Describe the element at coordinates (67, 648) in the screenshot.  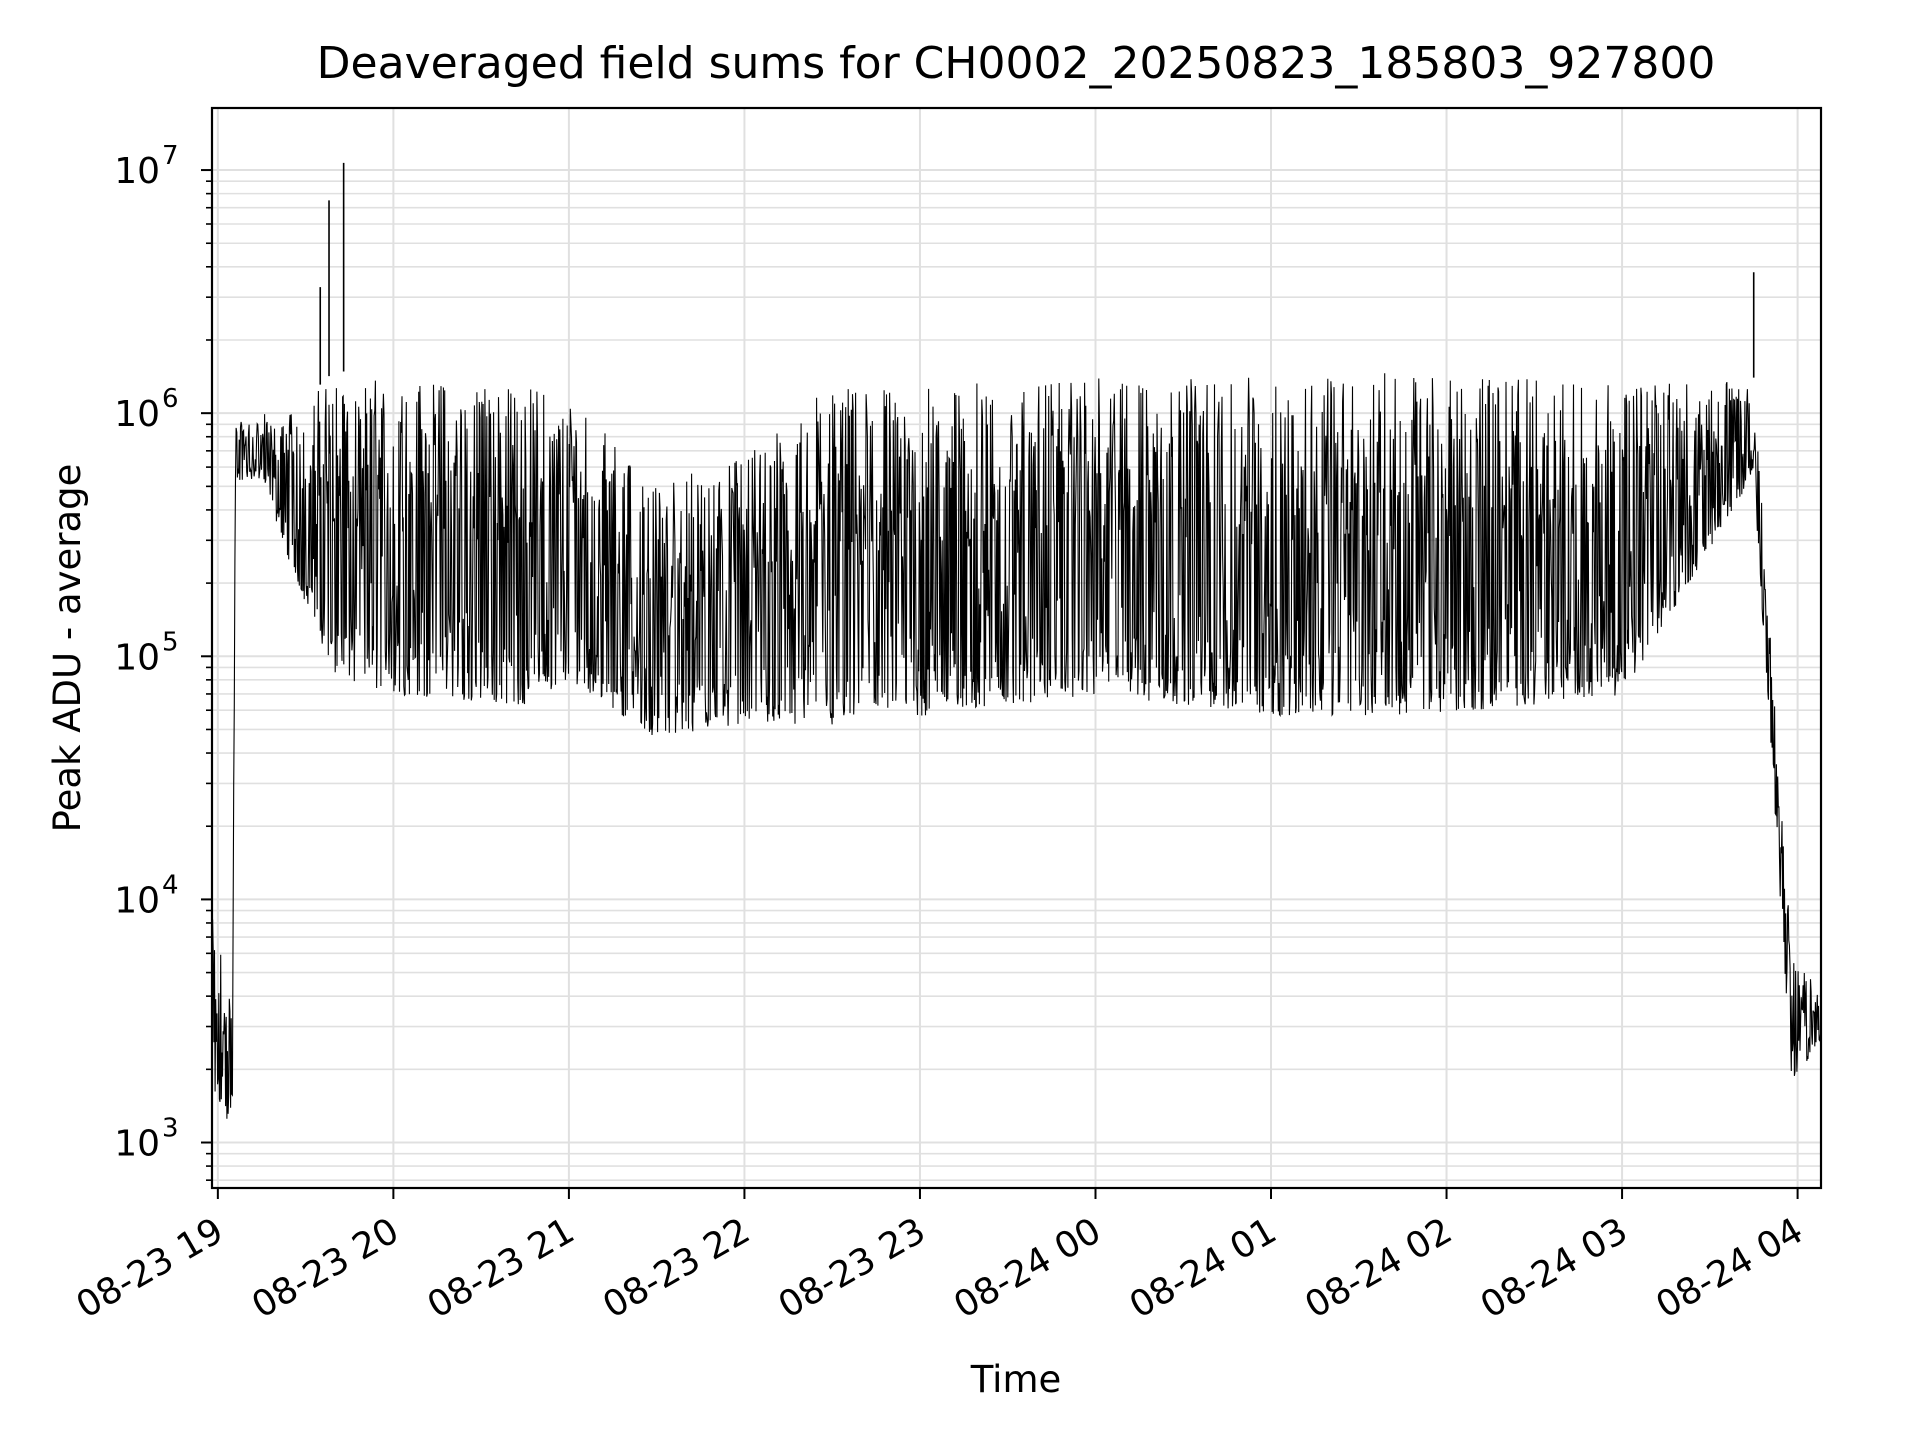
I see `y-axis-label: Peak ADU - average` at that location.